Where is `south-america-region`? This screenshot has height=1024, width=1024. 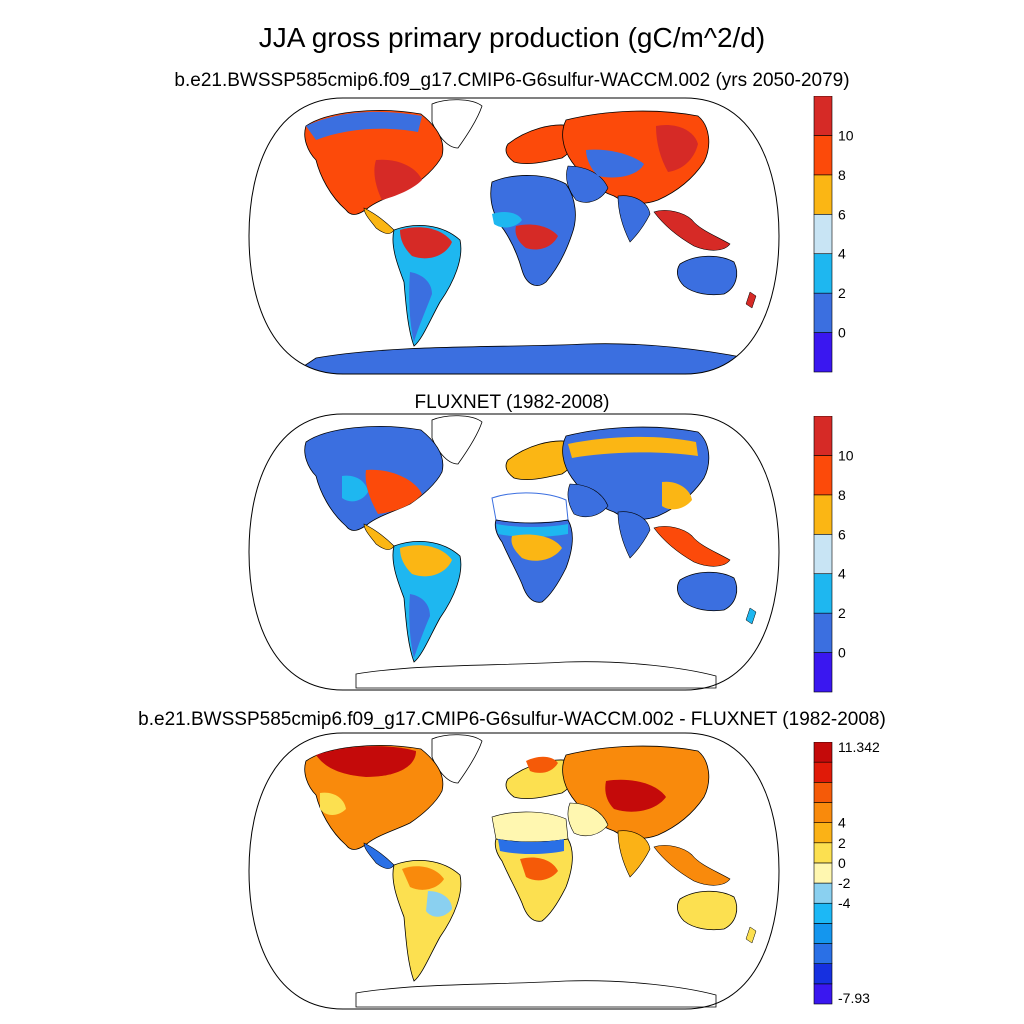
south-america-region is located at coordinates (427, 921).